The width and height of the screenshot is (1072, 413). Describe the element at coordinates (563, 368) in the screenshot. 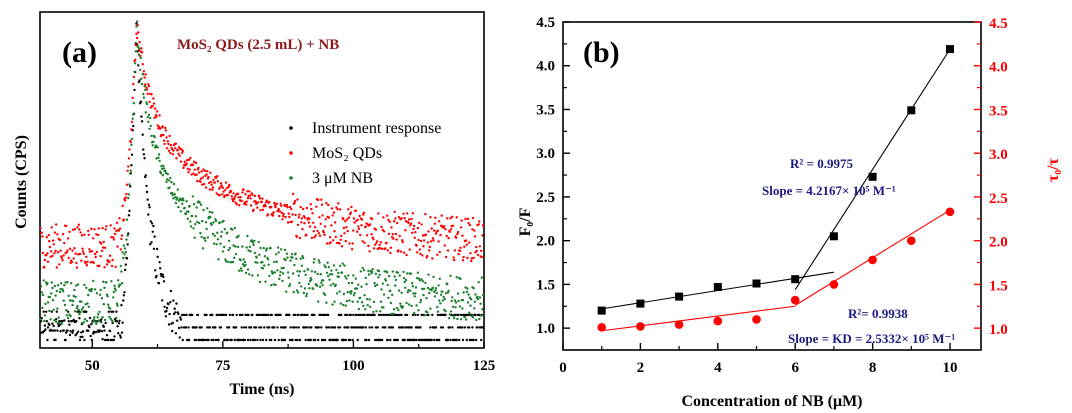

I see `x-tick-label: 0` at that location.